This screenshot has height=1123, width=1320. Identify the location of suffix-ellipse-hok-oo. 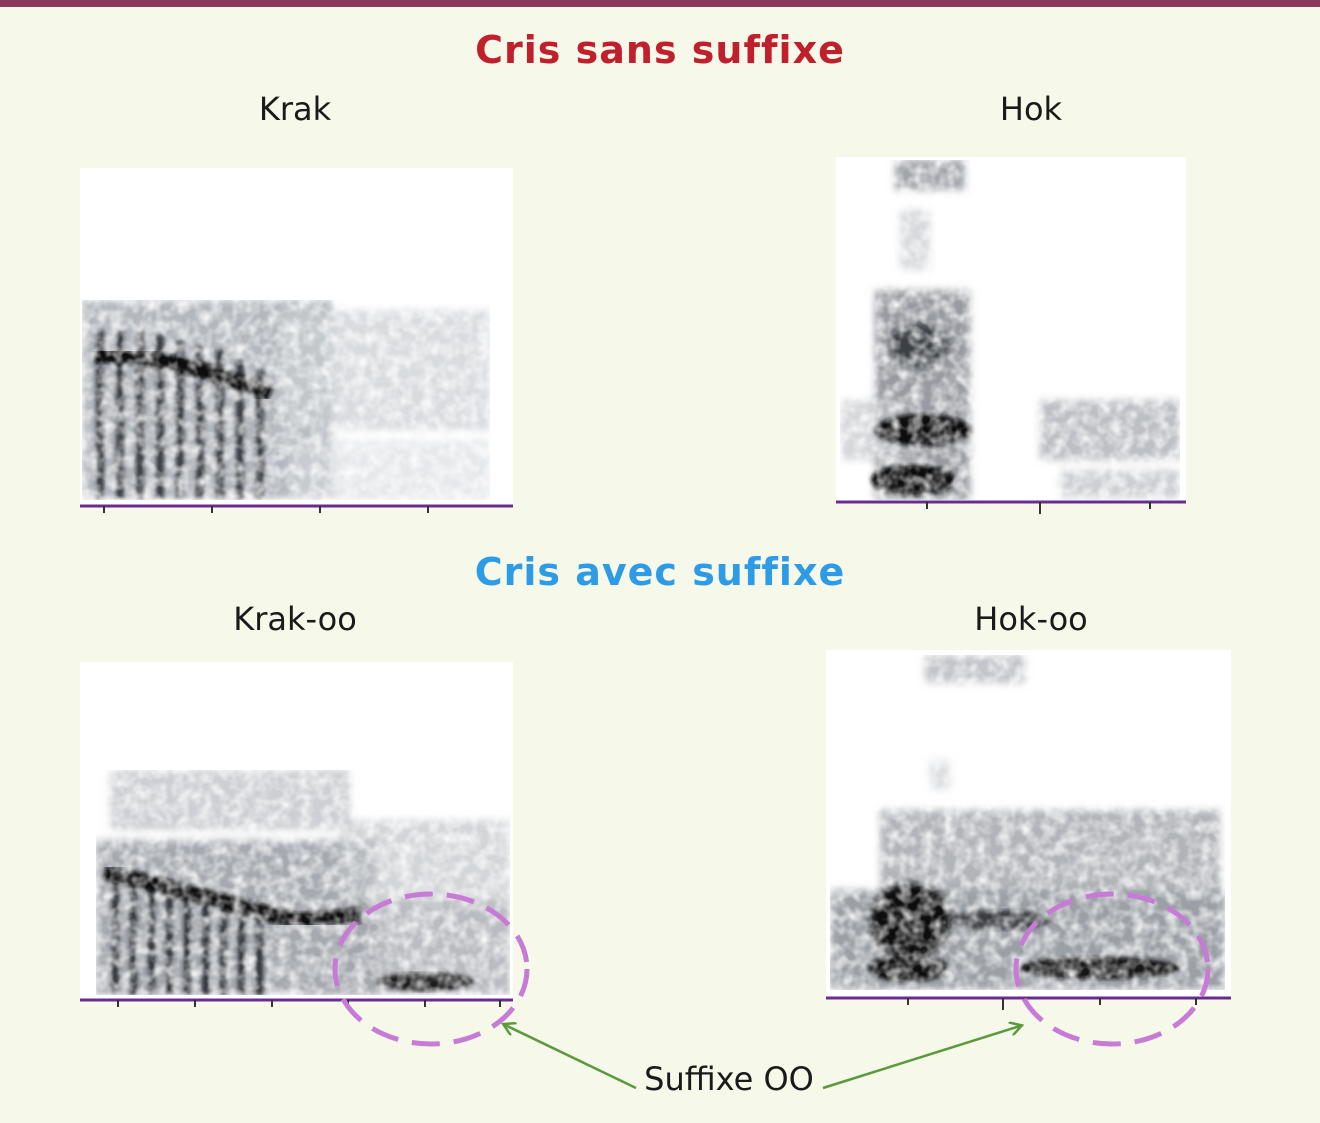
(1112, 969).